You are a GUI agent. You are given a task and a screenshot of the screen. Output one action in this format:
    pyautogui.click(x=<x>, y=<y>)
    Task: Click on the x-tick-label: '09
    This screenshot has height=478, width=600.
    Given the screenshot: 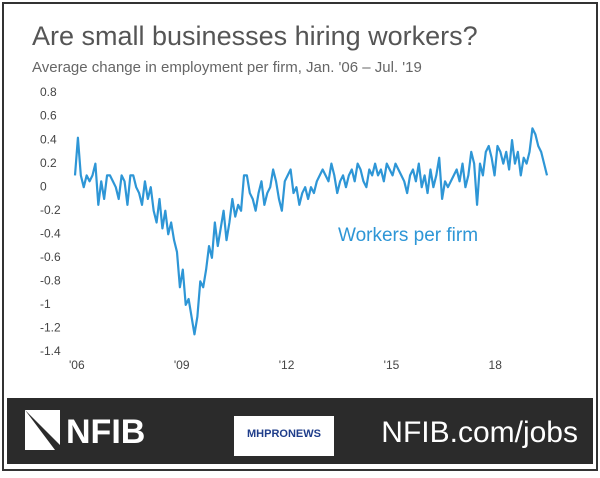 What is the action you would take?
    pyautogui.click(x=182, y=365)
    